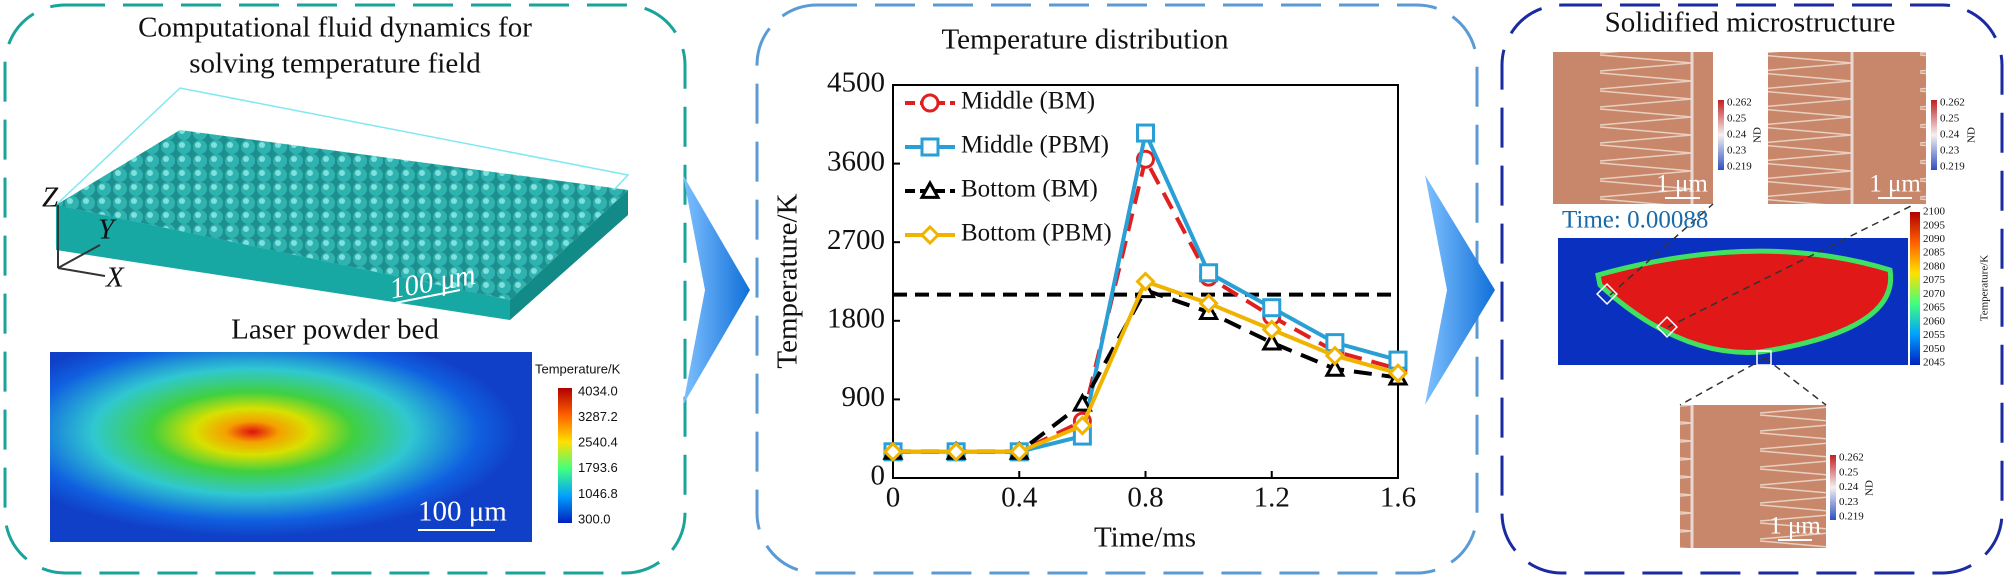 This screenshot has width=2008, height=580. Describe the element at coordinates (864, 397) in the screenshot. I see `y-tick-label: 900` at that location.